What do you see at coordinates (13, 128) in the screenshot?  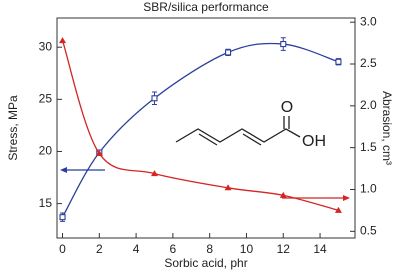 I see `y-axis-label: Stress, MPa` at bounding box center [13, 128].